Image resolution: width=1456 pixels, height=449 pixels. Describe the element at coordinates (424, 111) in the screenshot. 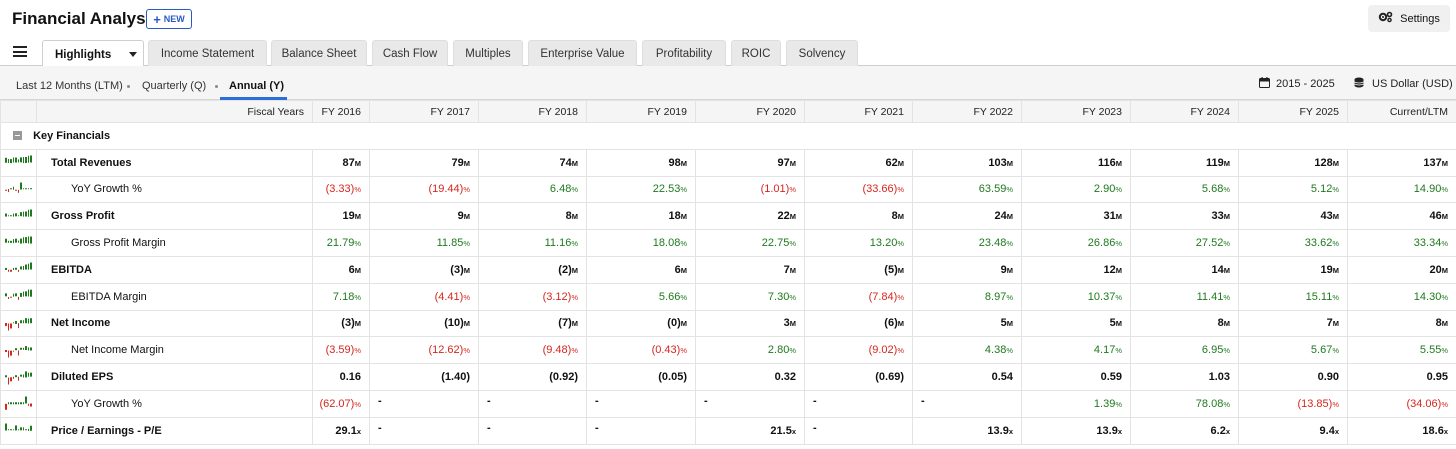

I see `column-header: FY 2017` at that location.